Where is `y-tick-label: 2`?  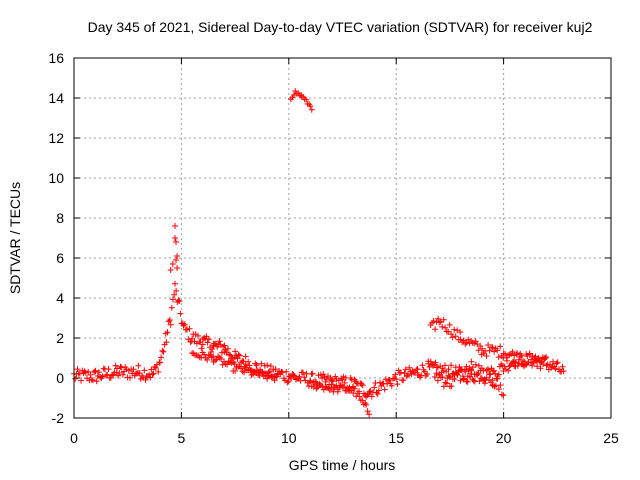
y-tick-label: 2 is located at coordinates (60, 338).